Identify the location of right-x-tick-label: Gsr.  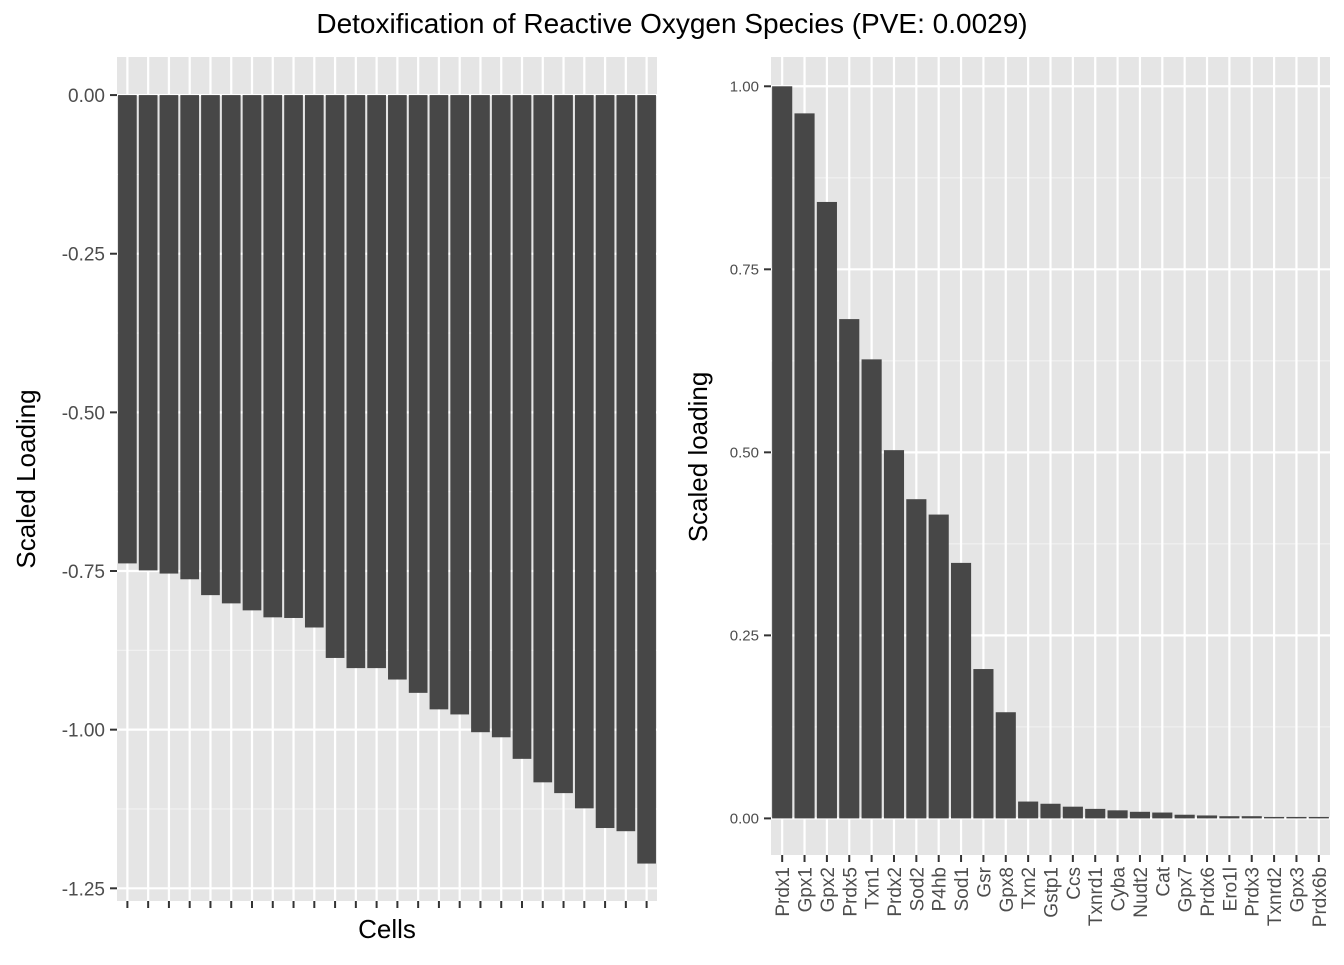
(984, 881).